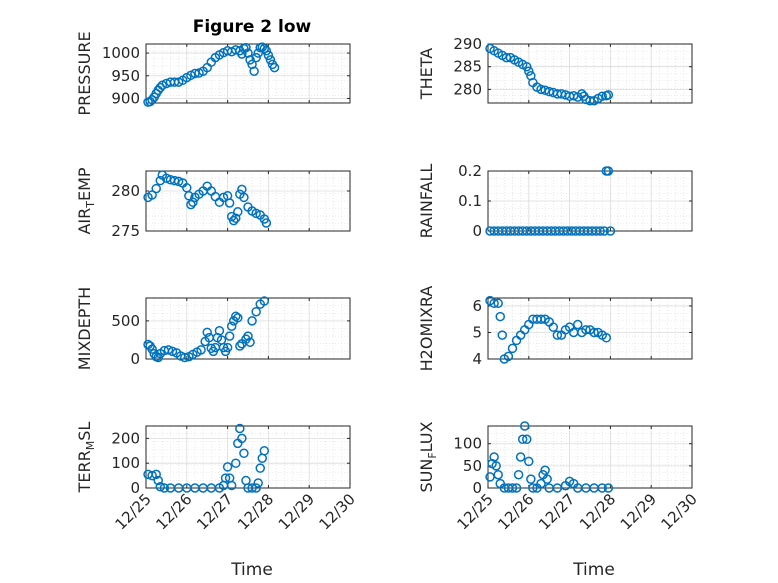 The height and width of the screenshot is (583, 778). Describe the element at coordinates (84, 328) in the screenshot. I see `y-axis-label: MIXDEPTH` at that location.